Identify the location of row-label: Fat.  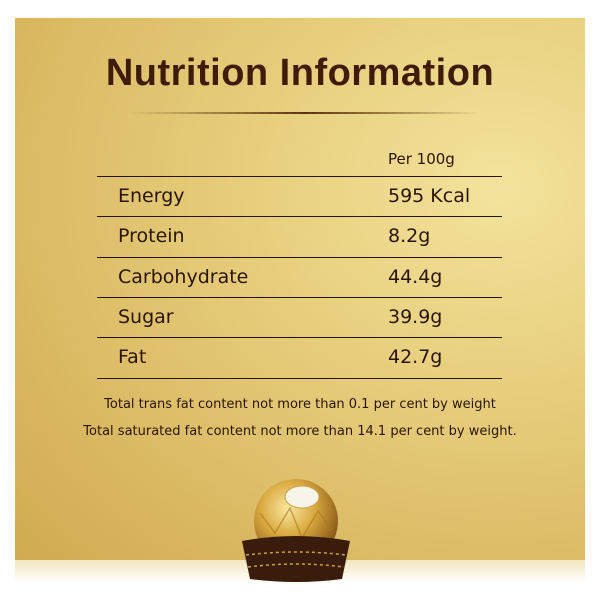
(132, 357).